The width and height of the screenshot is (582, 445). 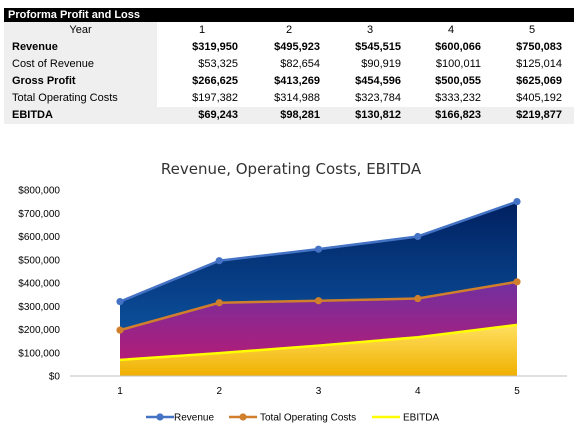 What do you see at coordinates (194, 418) in the screenshot?
I see `legend-label-revenue: Revenue` at bounding box center [194, 418].